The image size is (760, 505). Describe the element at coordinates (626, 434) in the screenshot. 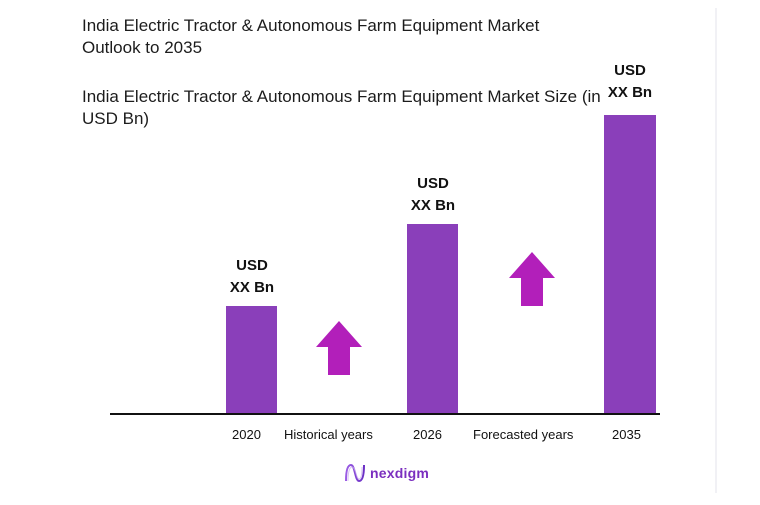

I see `x-label-2035: 2035` at that location.